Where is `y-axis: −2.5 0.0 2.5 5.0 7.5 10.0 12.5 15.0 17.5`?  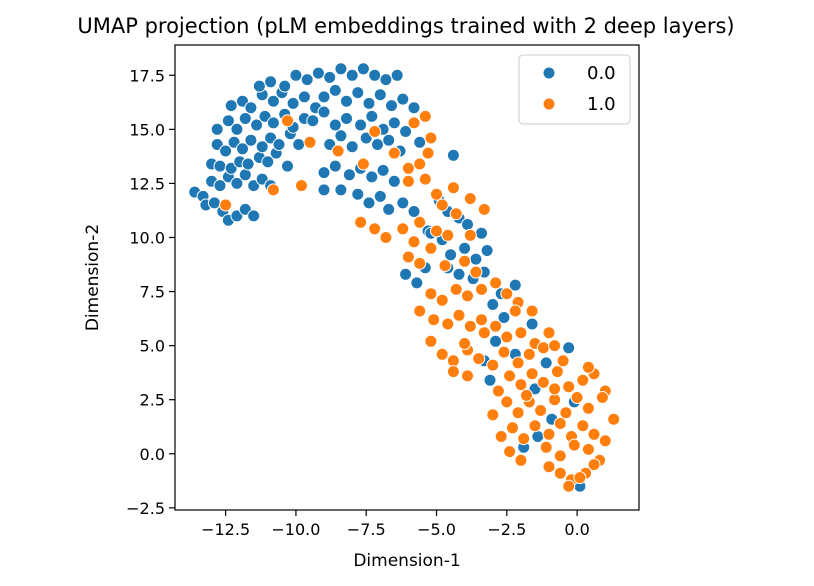 y-axis: −2.5 0.0 2.5 5.0 7.5 10.0 12.5 15.0 17.5 is located at coordinates (150, 292).